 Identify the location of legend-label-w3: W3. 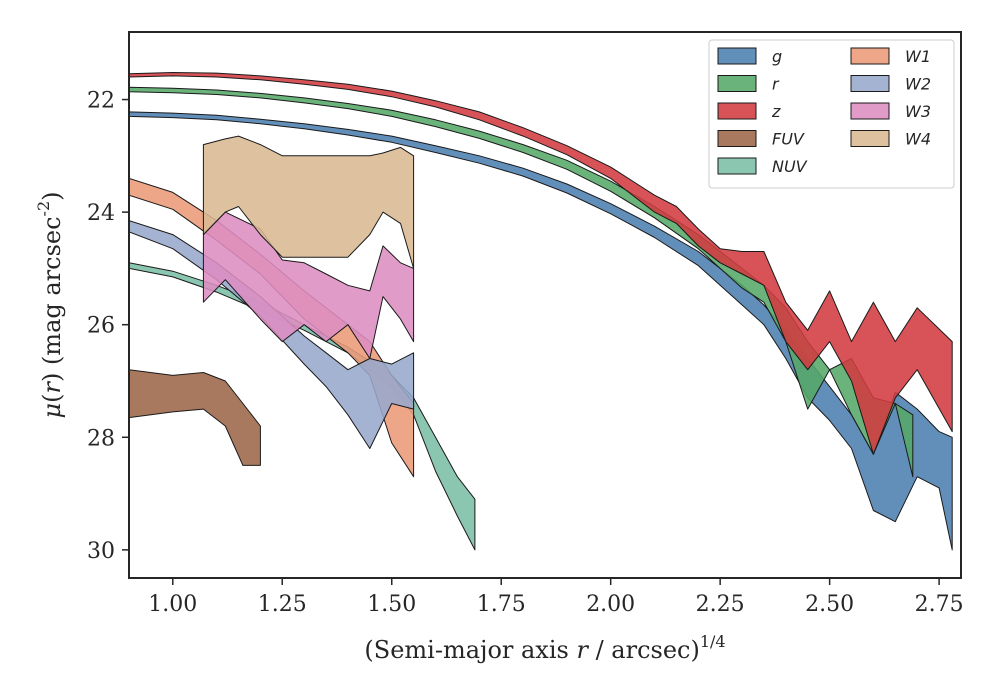
(918, 111).